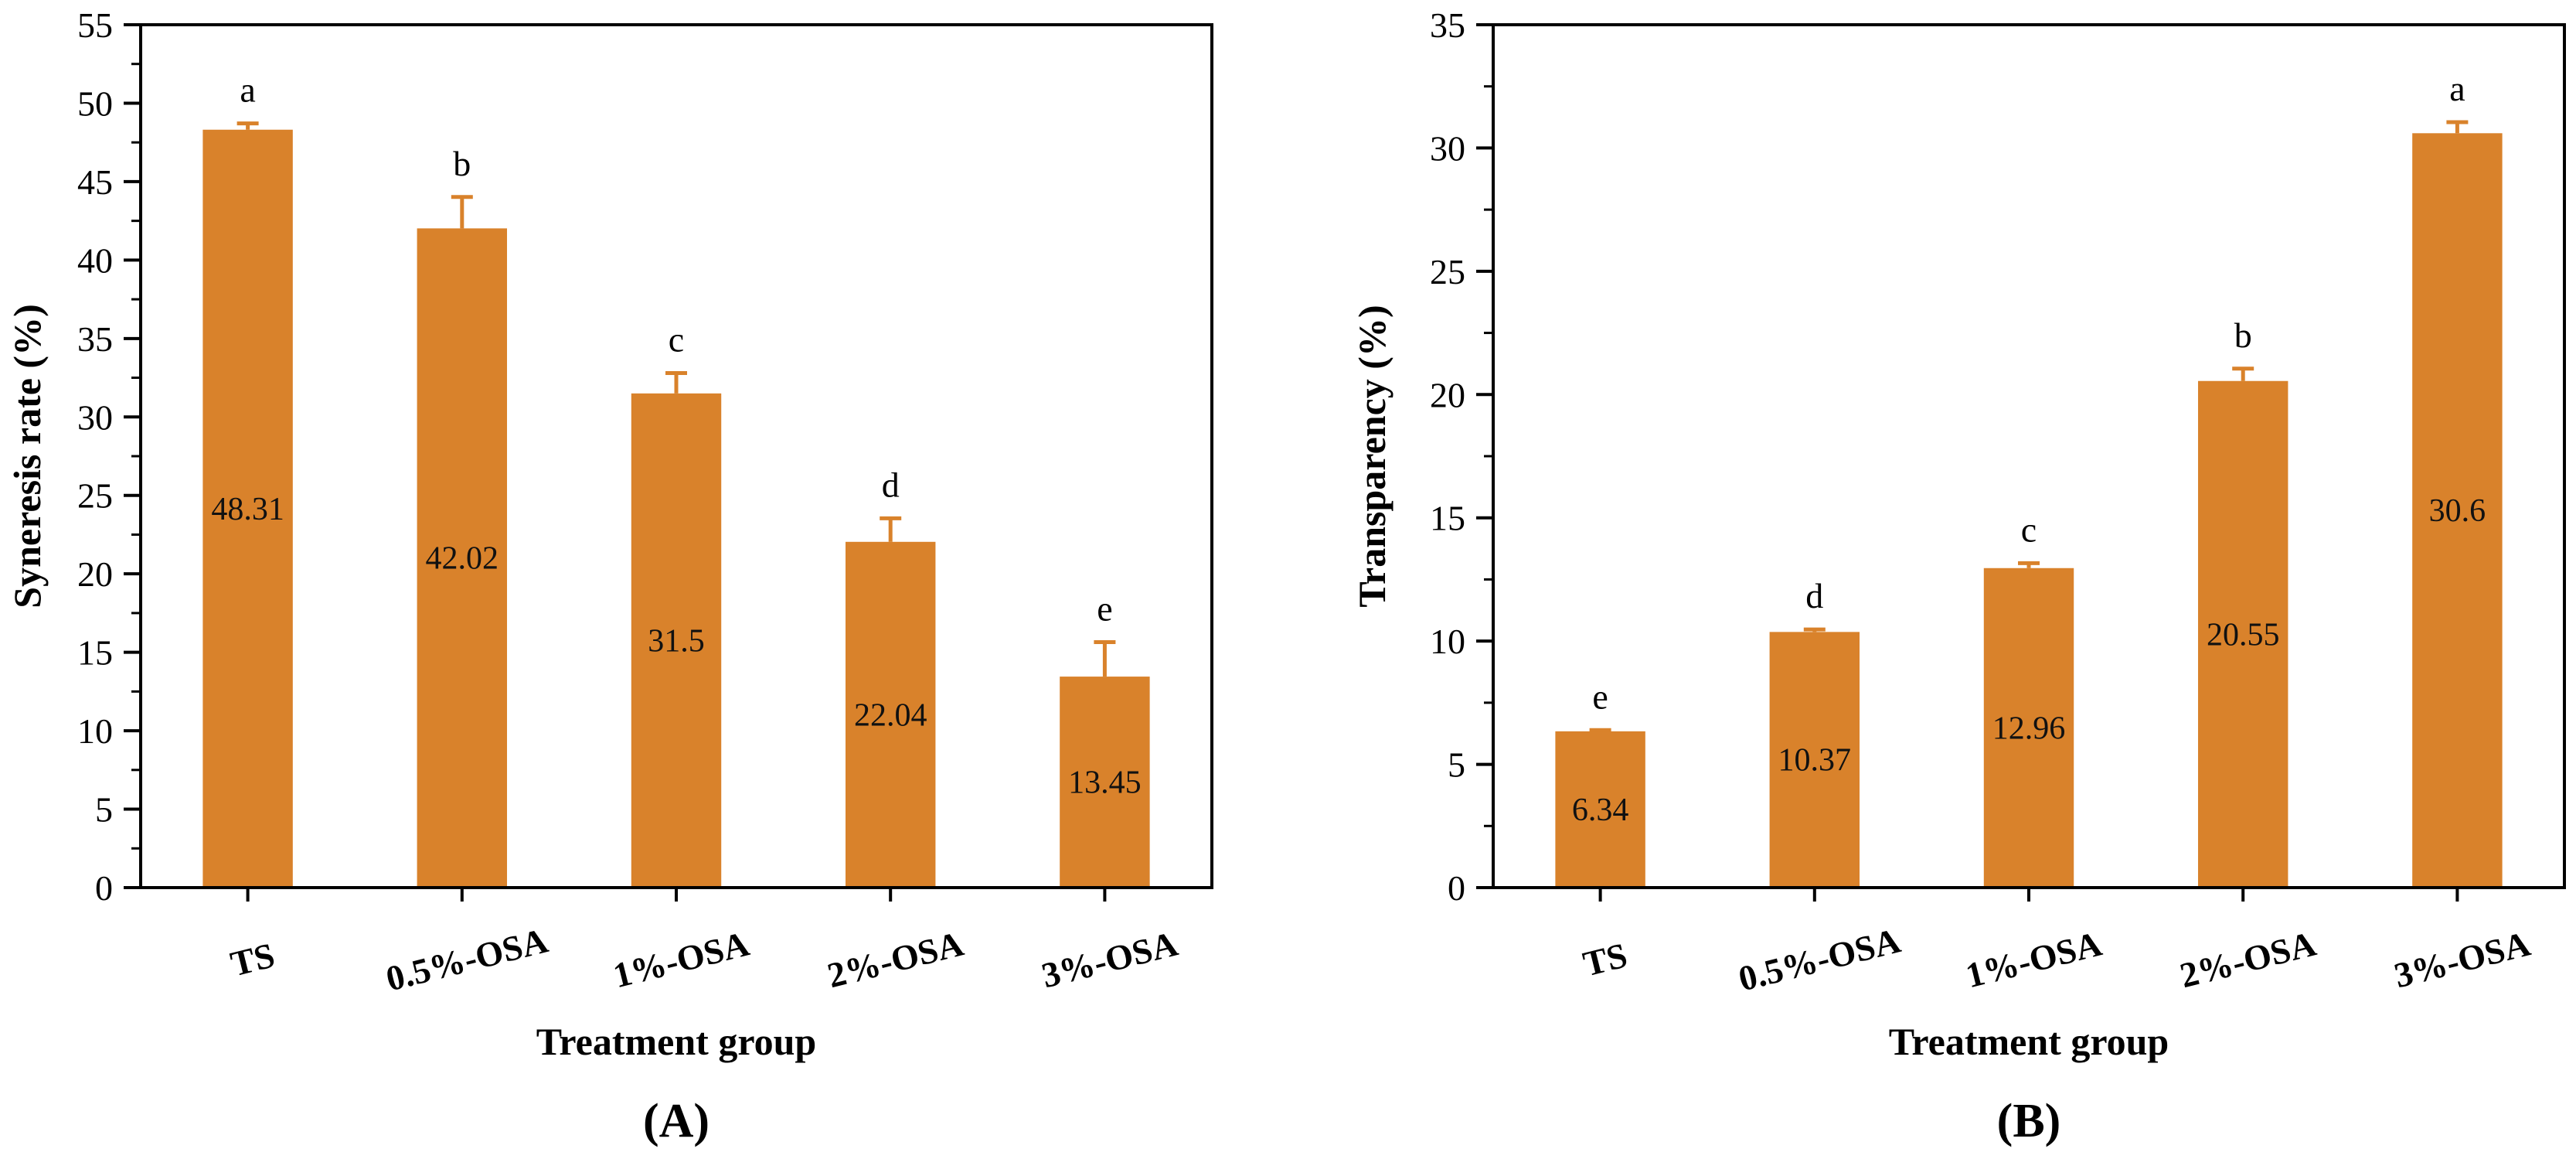 The height and width of the screenshot is (1159, 2576). I want to click on panel-b-x-axis-title: Treatment group, so click(2029, 1041).